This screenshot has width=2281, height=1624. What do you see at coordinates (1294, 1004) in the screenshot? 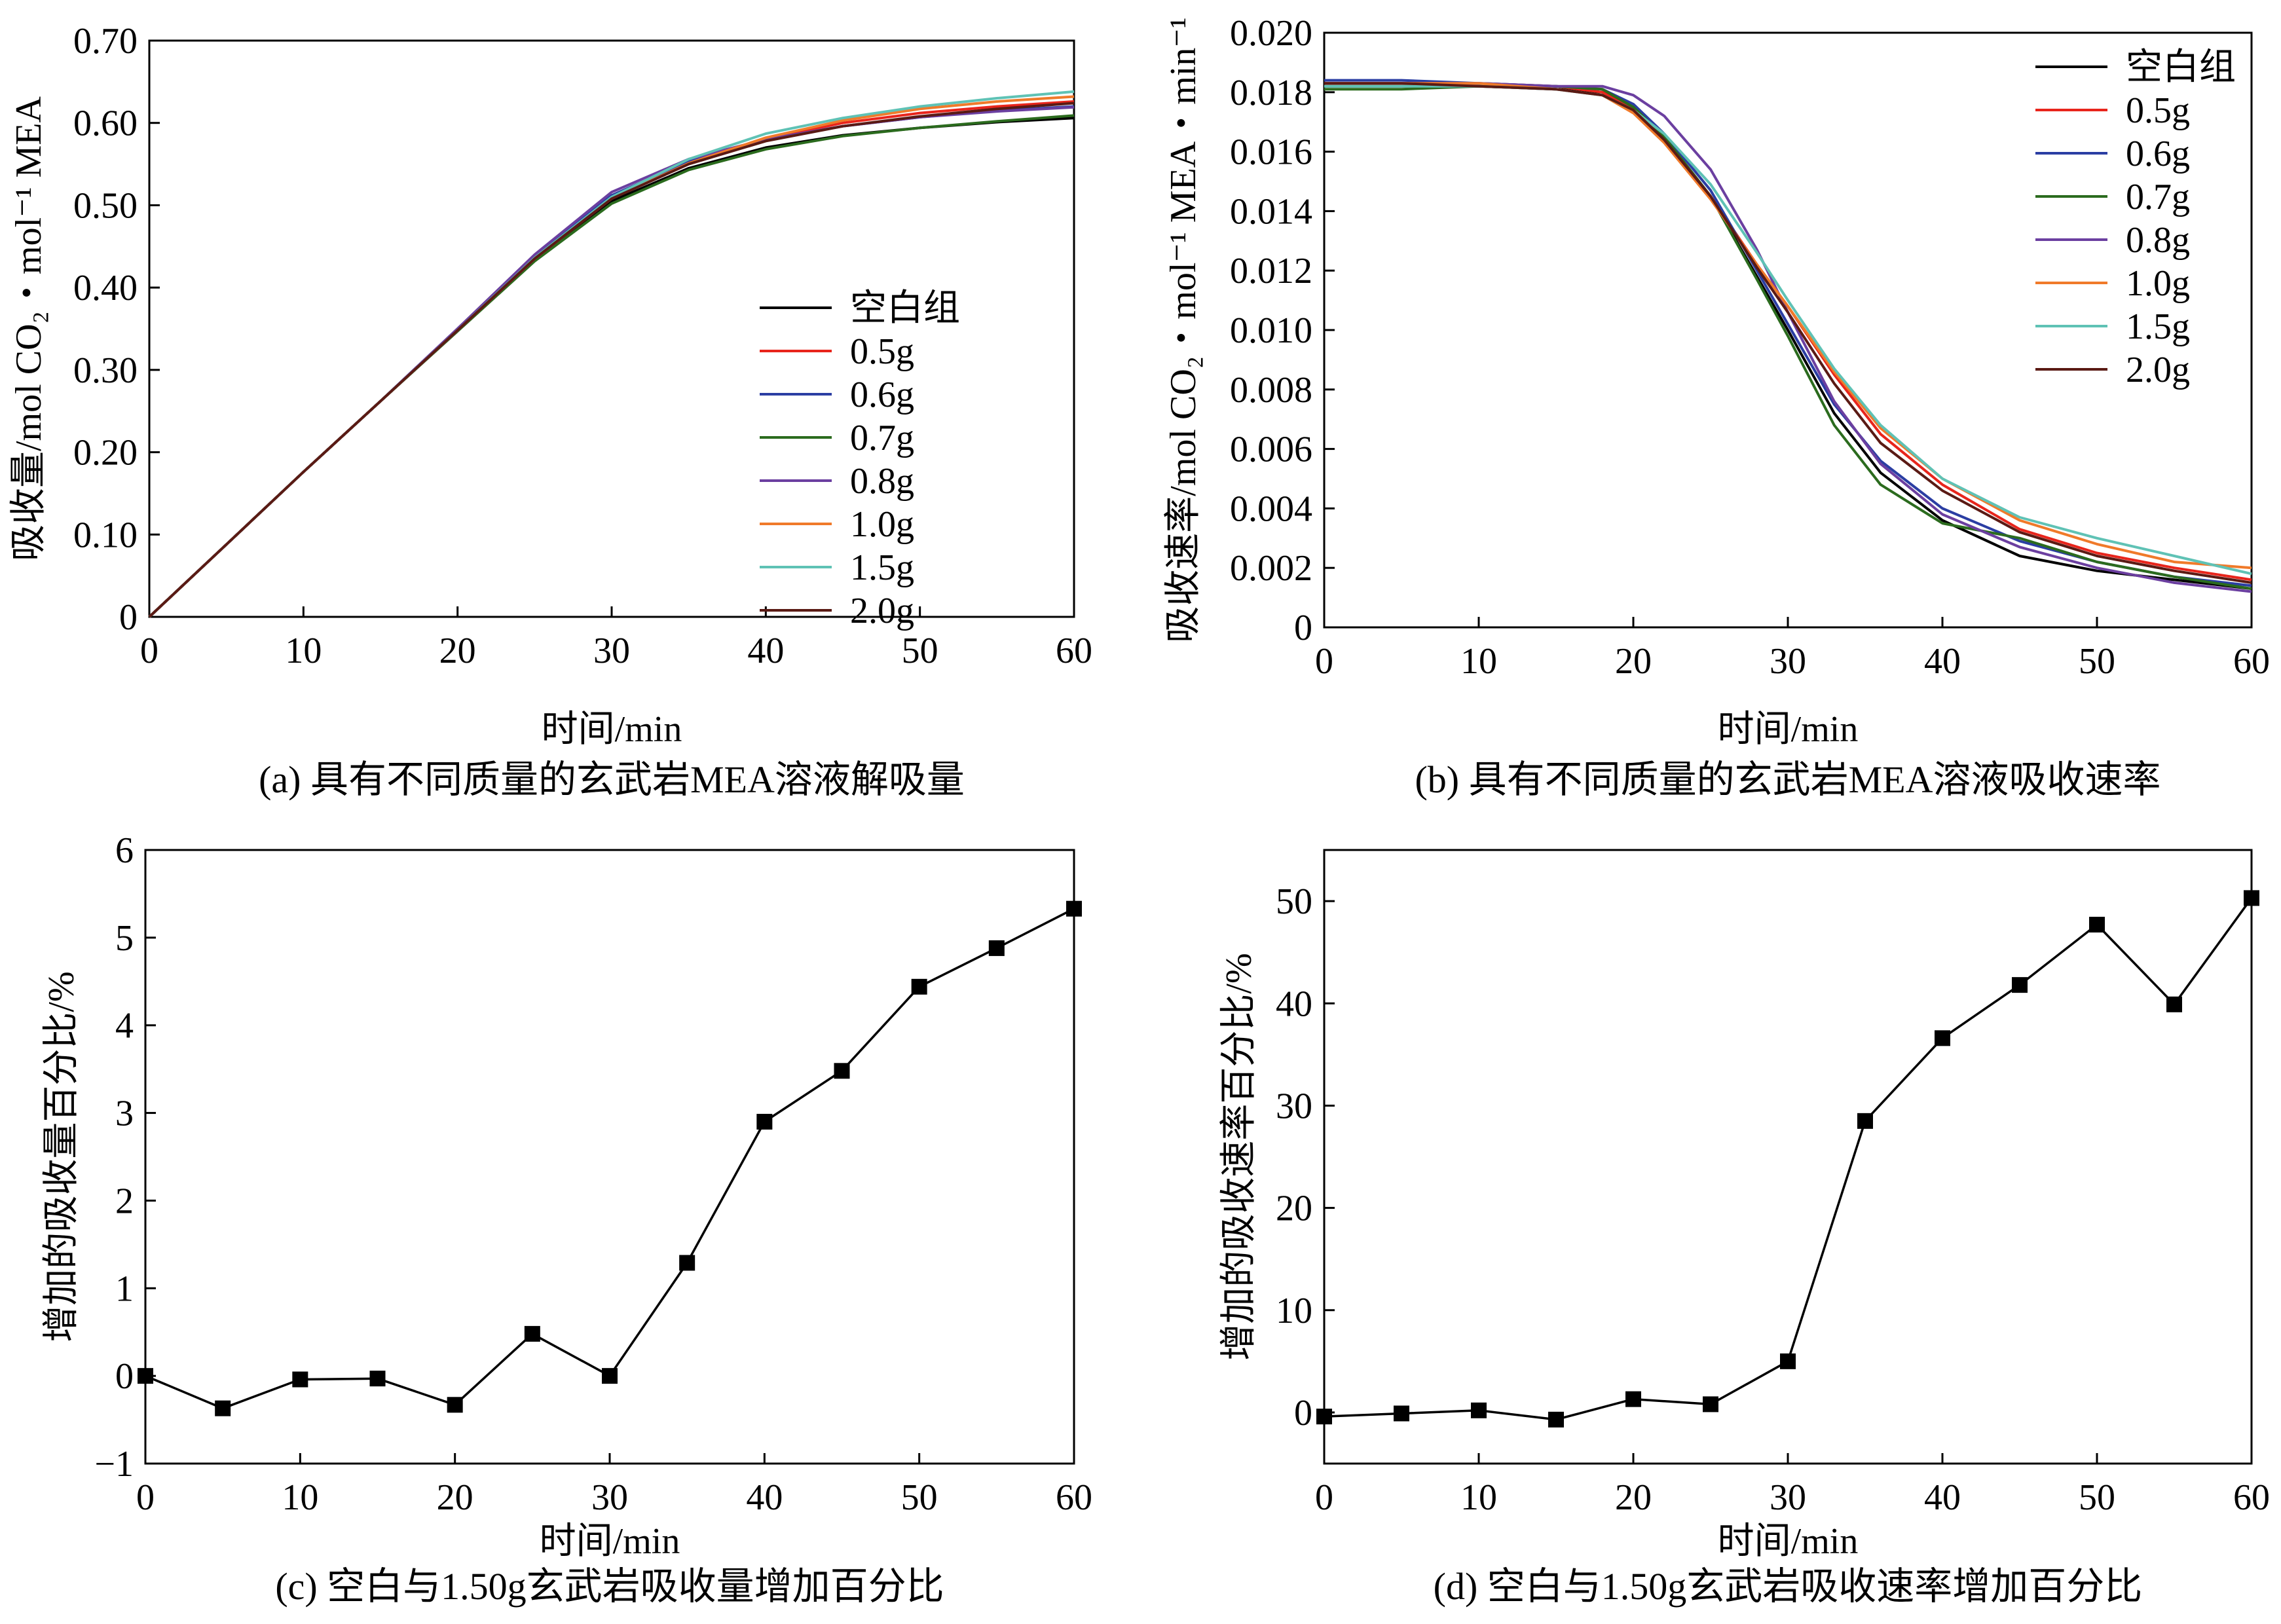
I see `y-tick-label: 40` at bounding box center [1294, 1004].